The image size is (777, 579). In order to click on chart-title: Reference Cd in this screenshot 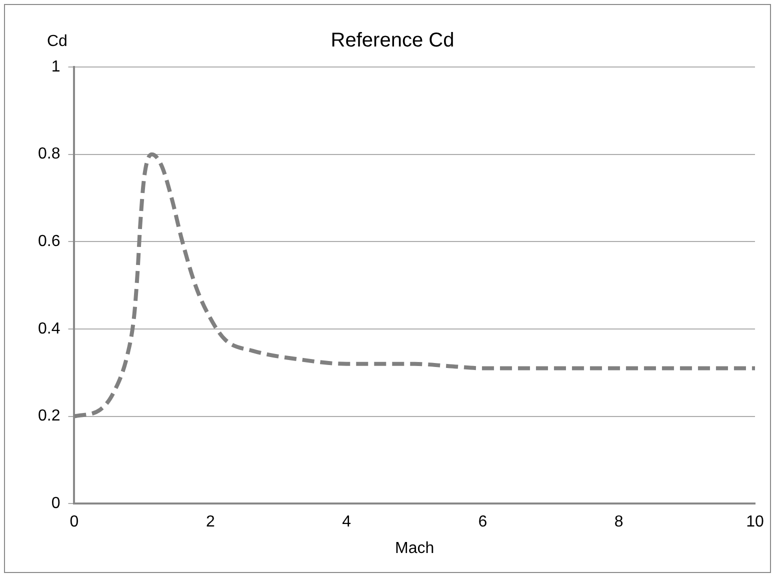, I will do `click(392, 41)`.